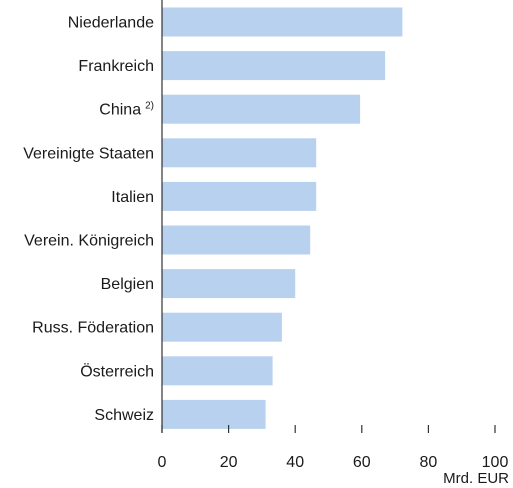  I want to click on category-label-text: Verein. Königreich, so click(89, 241).